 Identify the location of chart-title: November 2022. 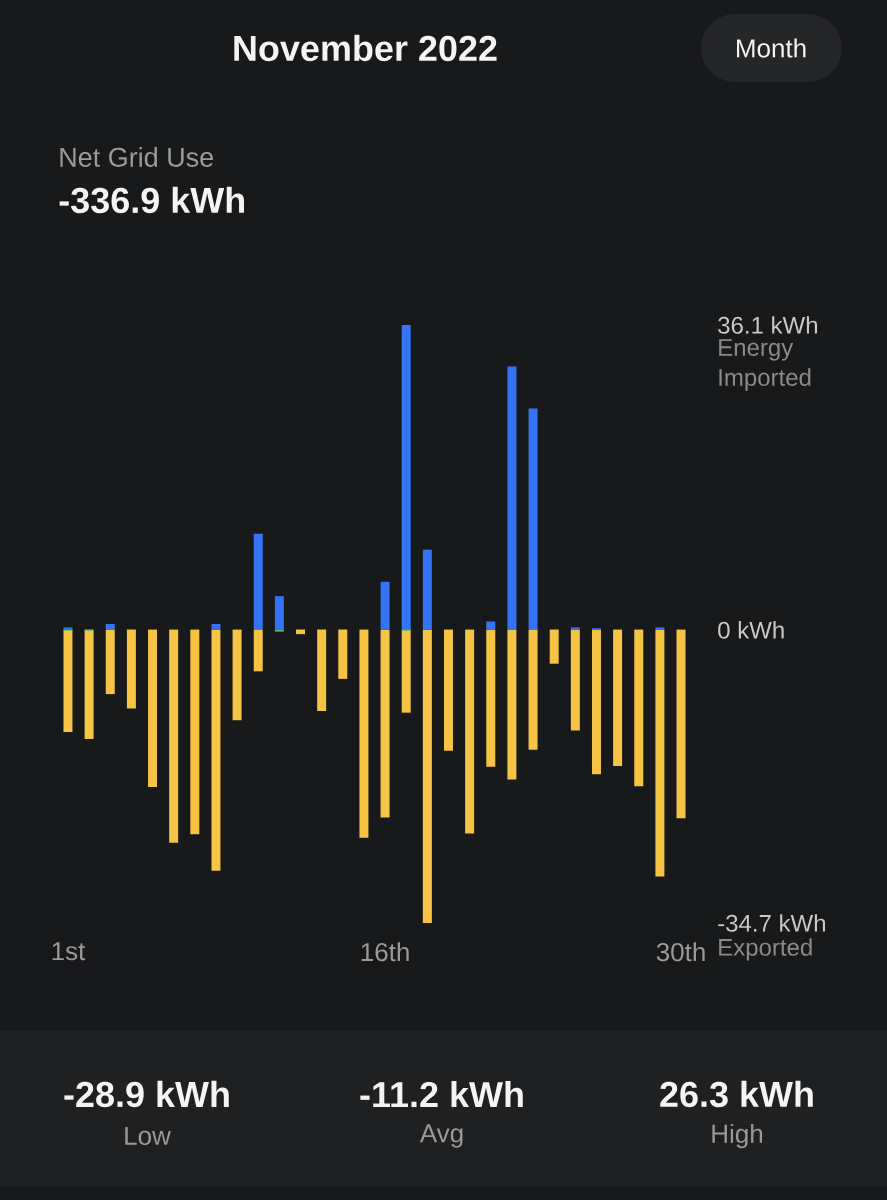
(365, 48).